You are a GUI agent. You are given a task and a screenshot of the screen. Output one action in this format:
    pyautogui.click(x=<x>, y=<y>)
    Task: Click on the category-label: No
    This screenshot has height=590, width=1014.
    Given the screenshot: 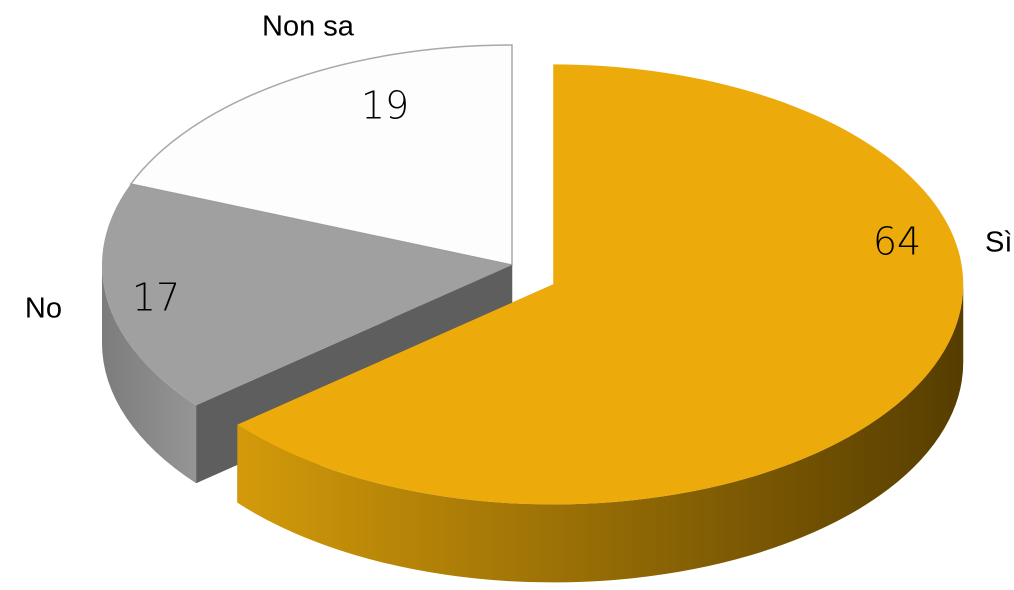 What is the action you would take?
    pyautogui.click(x=43, y=309)
    